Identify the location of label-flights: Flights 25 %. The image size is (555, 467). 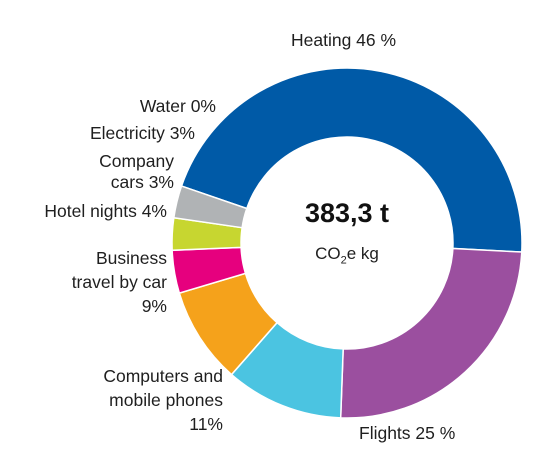
(407, 433).